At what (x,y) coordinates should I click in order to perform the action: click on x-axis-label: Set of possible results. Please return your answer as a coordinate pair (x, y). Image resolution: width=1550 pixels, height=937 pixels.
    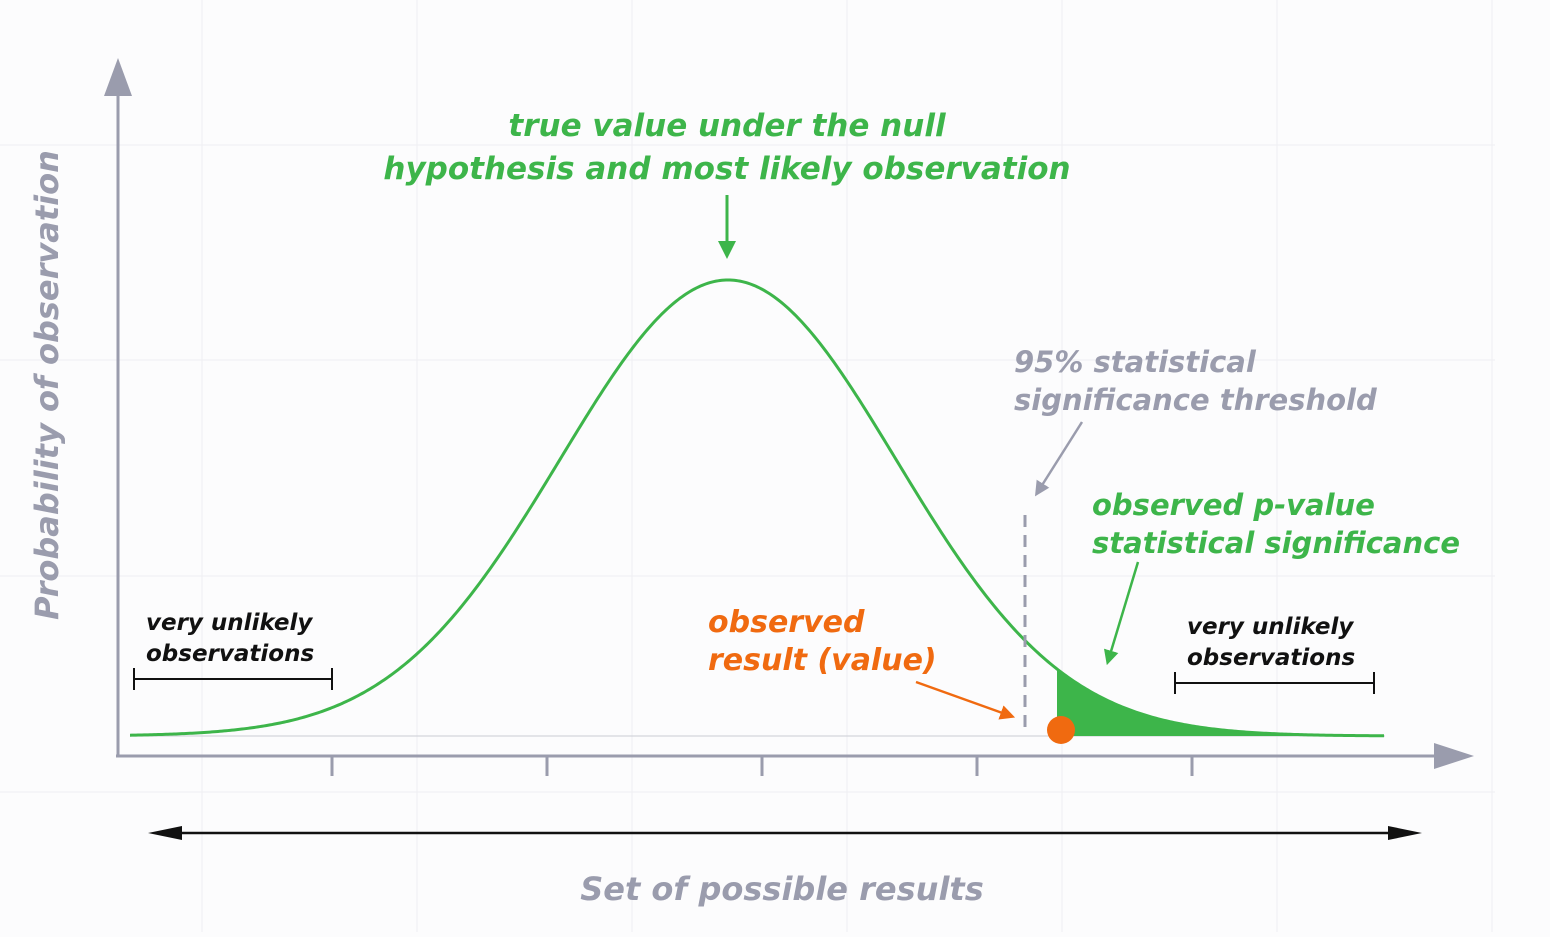
    Looking at the image, I should click on (782, 889).